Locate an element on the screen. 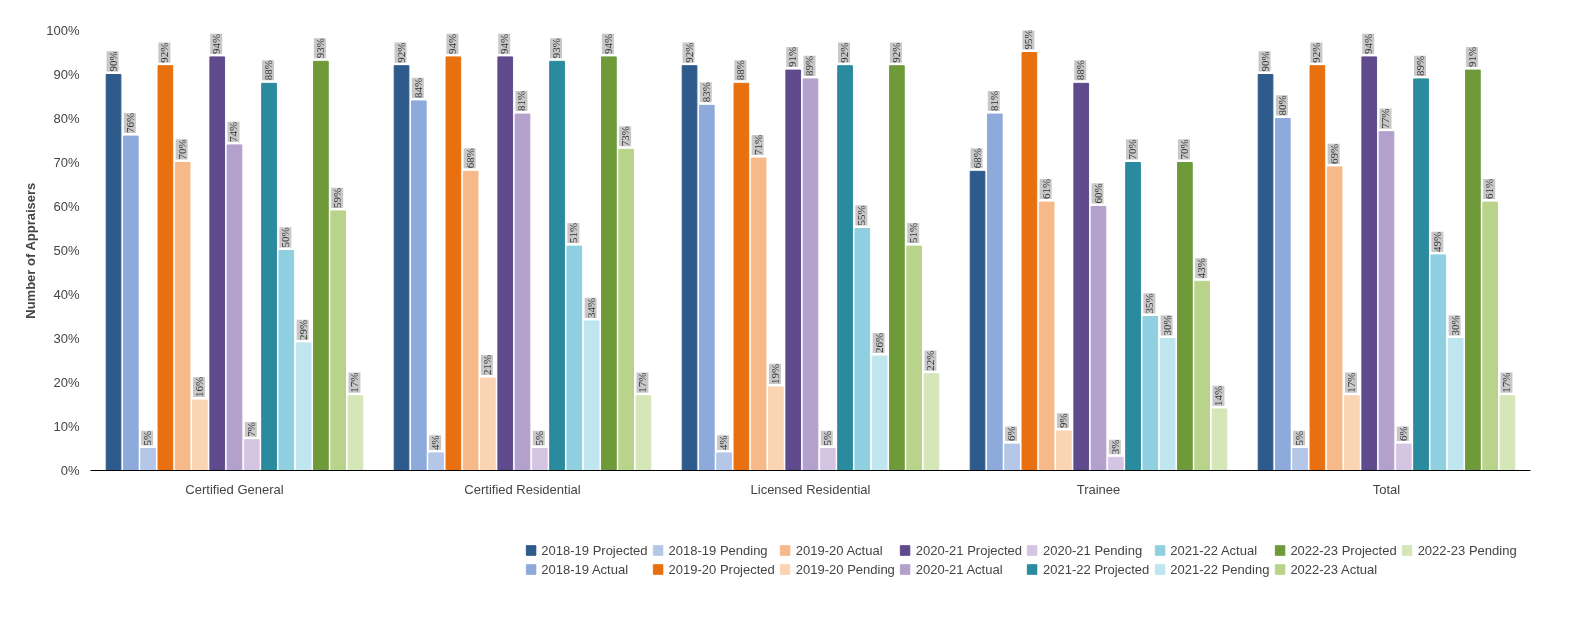  data-label: 71% is located at coordinates (757, 145).